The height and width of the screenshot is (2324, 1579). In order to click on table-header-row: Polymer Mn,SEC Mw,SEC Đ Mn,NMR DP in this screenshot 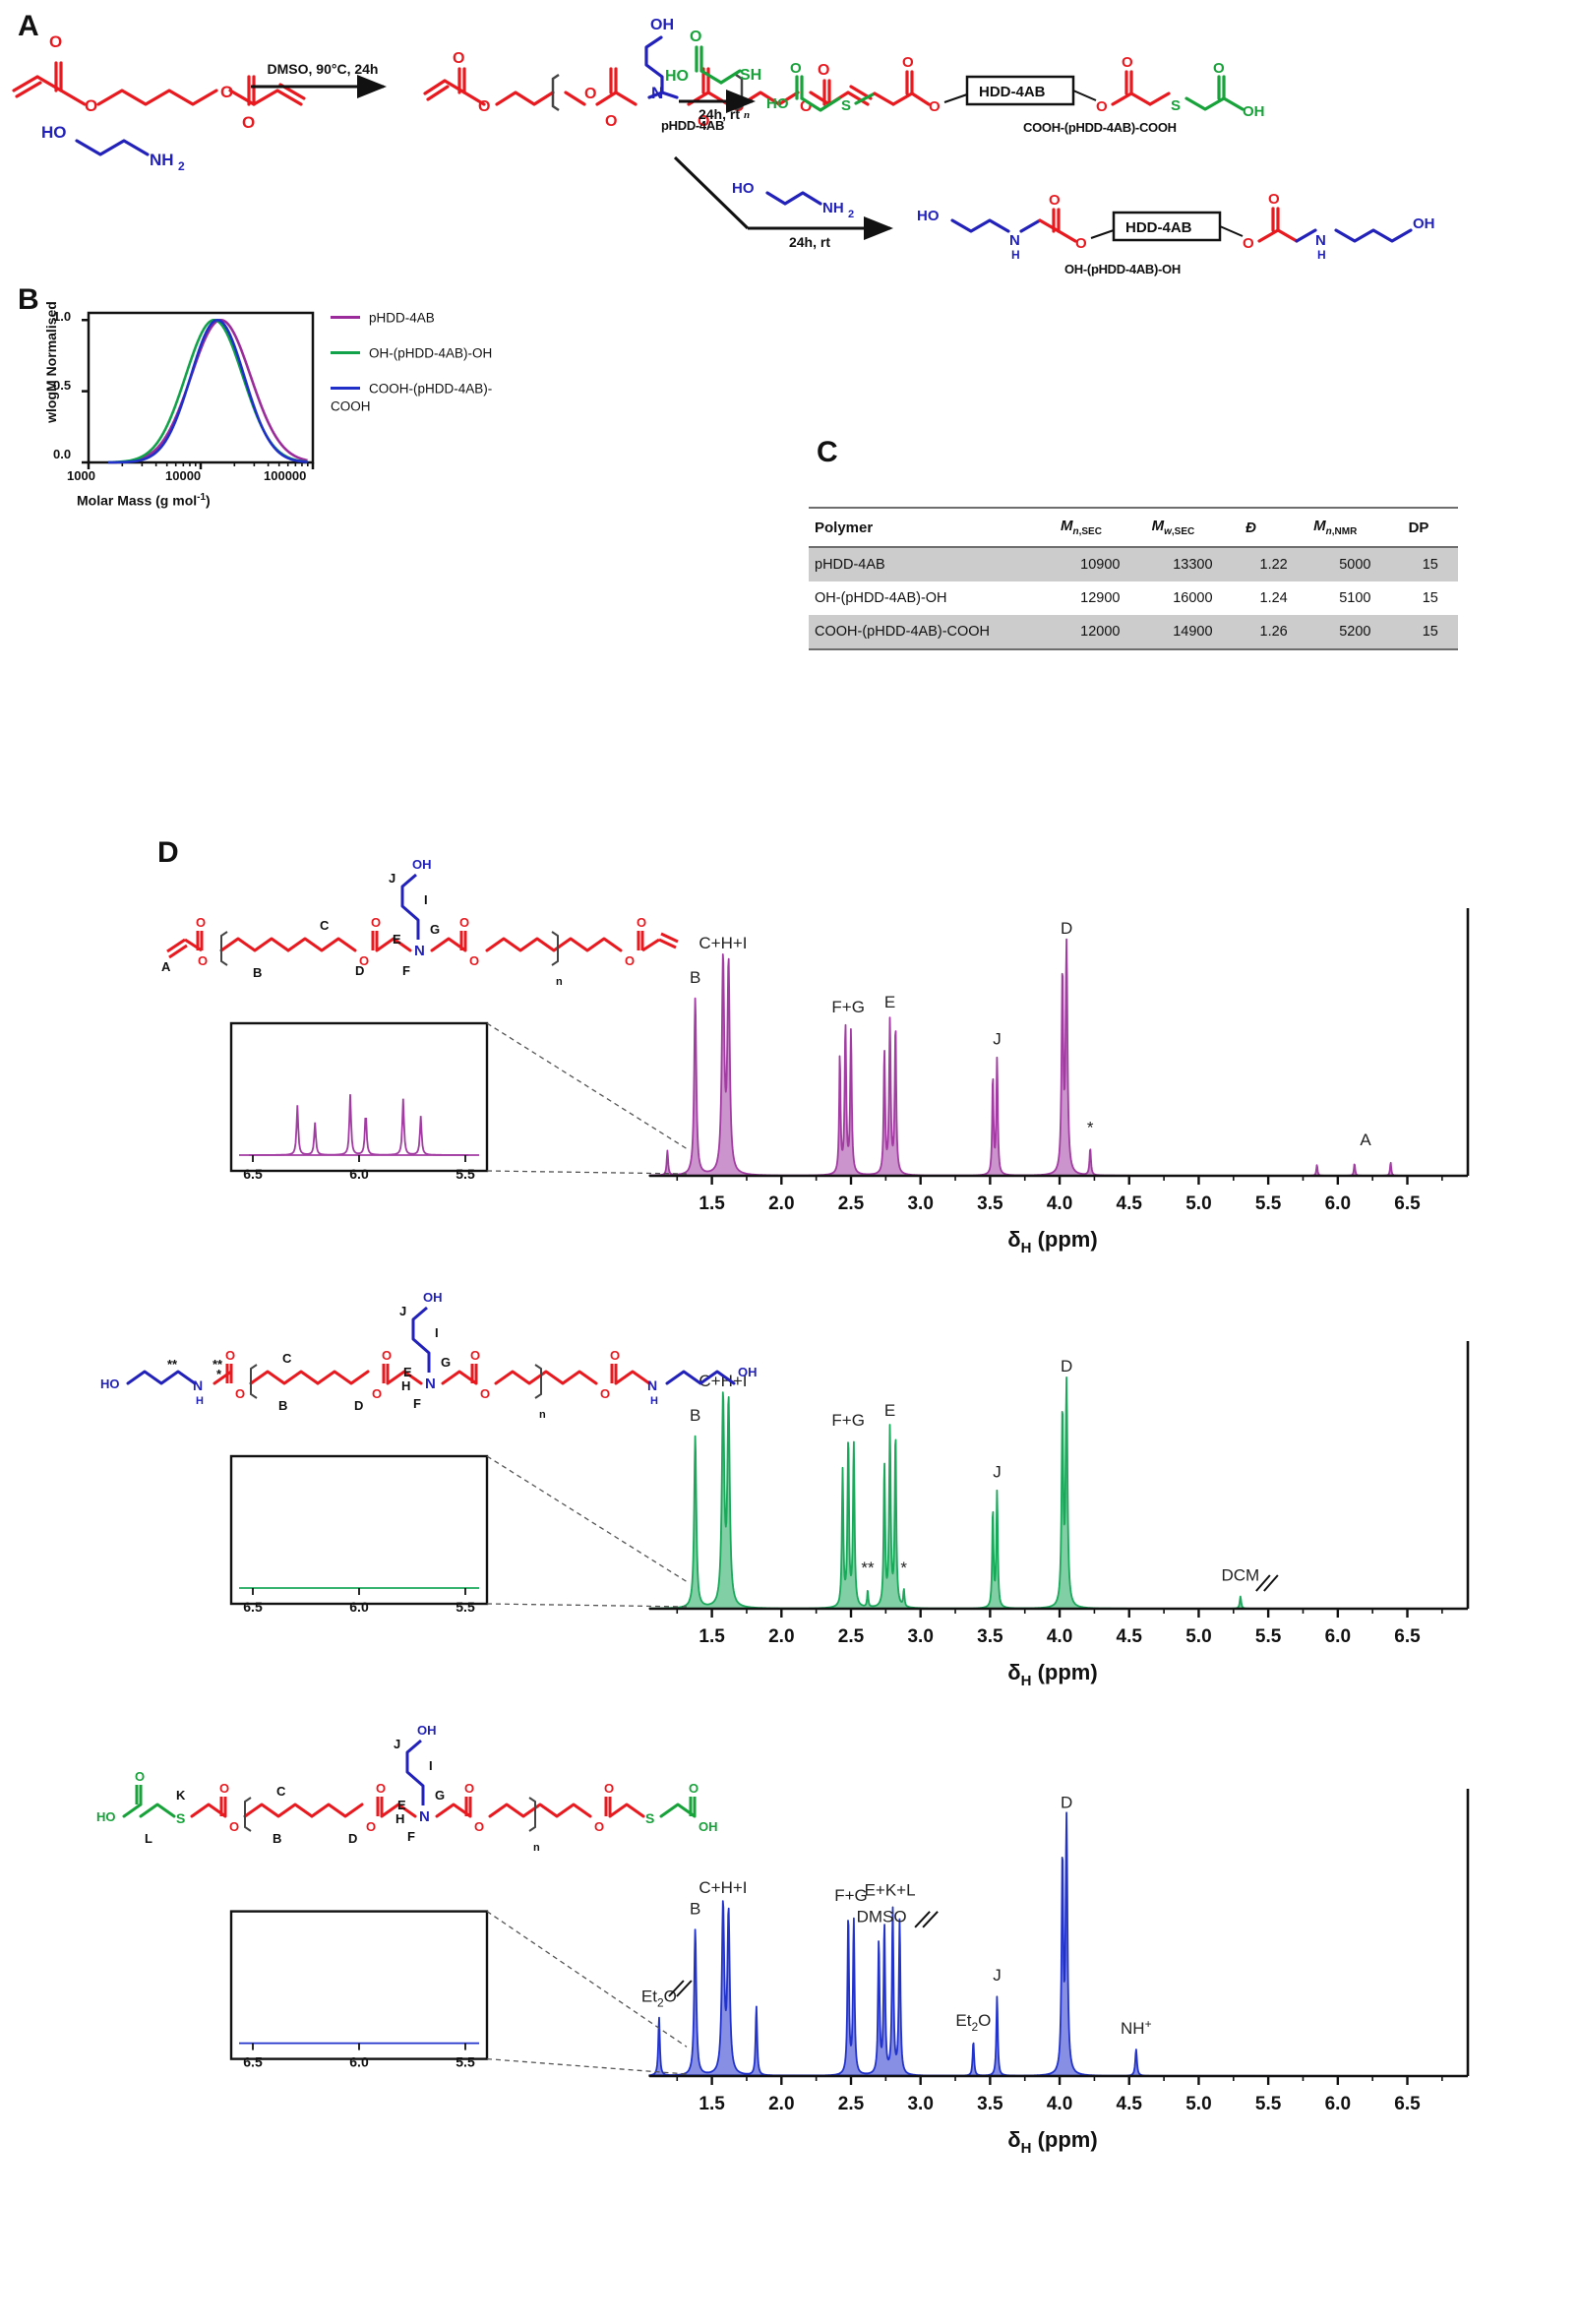, I will do `click(1133, 527)`.